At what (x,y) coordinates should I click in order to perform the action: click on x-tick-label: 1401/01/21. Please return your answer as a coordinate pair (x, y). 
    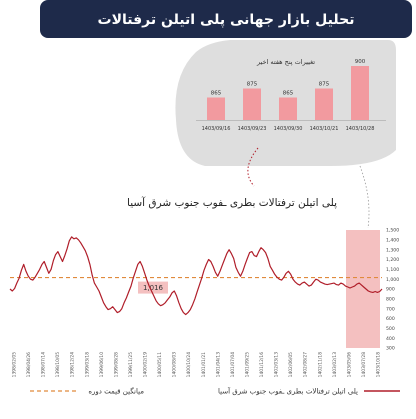
    Looking at the image, I should click on (204, 365).